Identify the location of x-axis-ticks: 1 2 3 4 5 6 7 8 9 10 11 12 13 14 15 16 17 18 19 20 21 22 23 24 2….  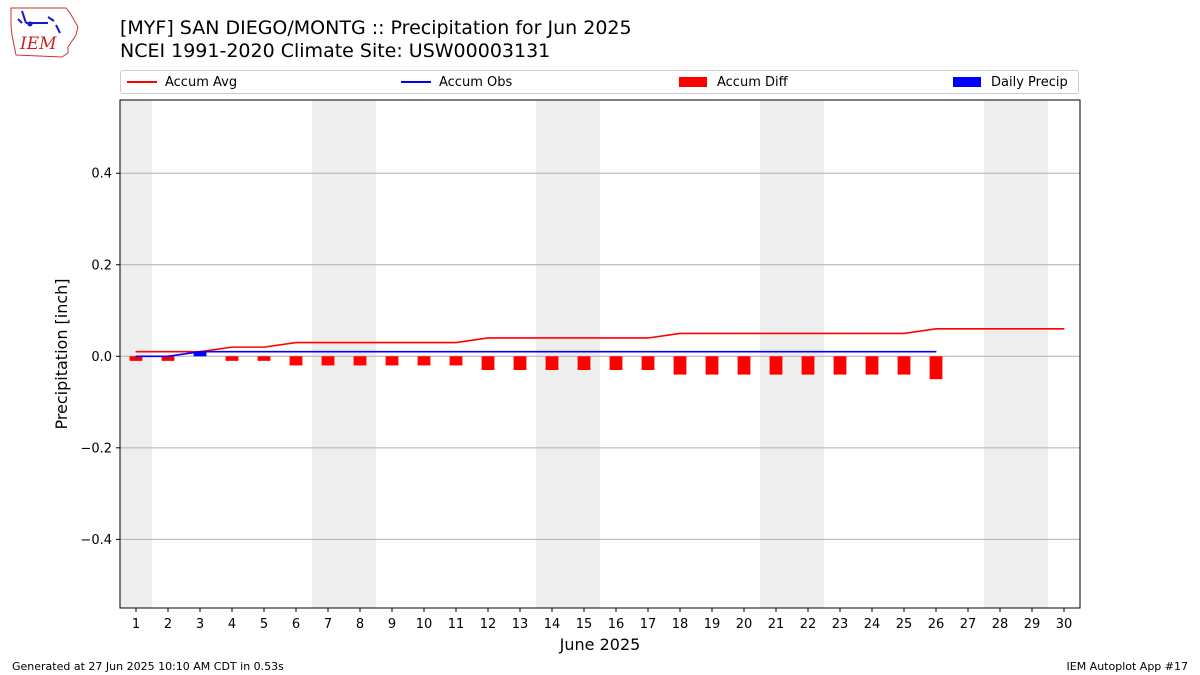
(602, 620).